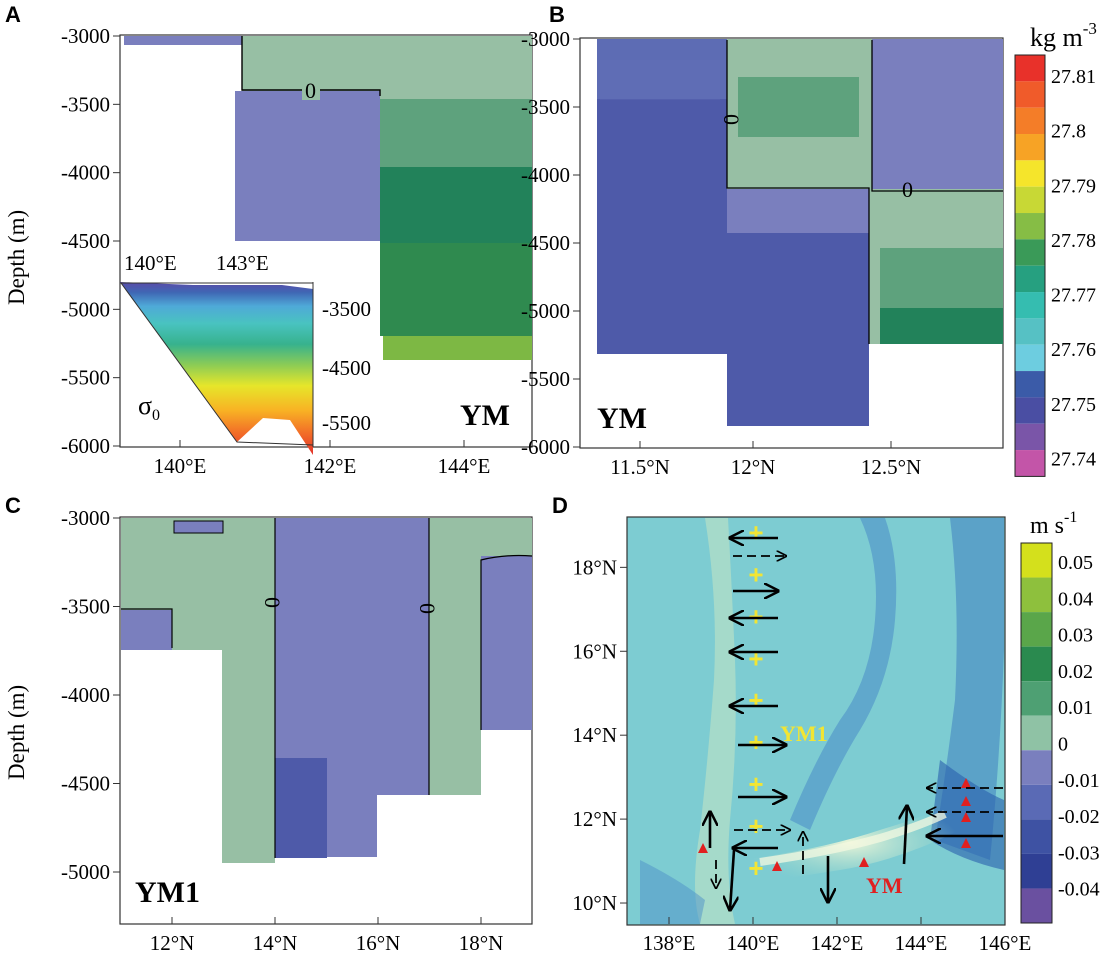 Image resolution: width=1116 pixels, height=968 pixels. I want to click on panel-b-ytick-label: -6000, so click(545, 447).